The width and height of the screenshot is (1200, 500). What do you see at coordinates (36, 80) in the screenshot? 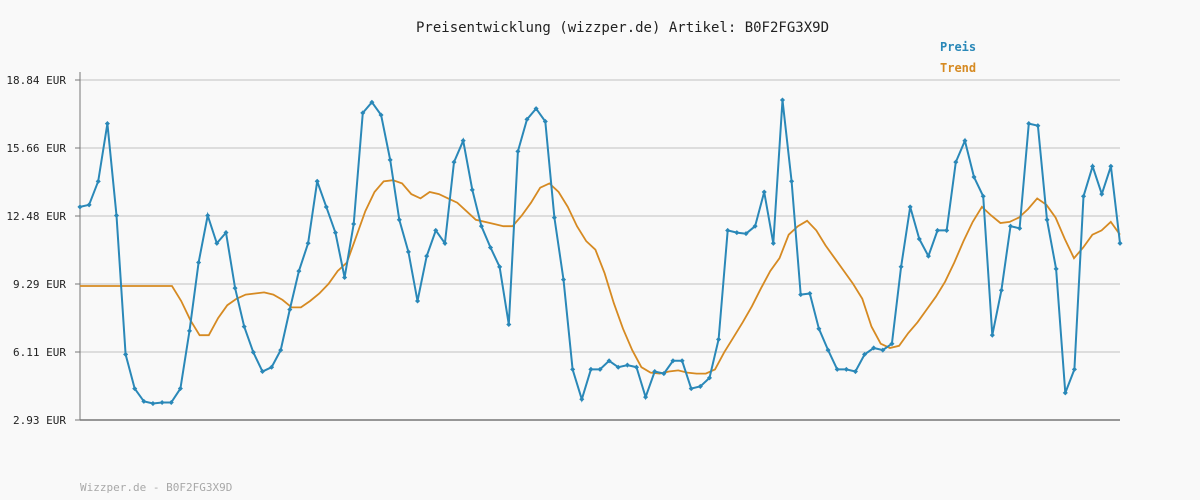
I see `y-tick-label: 18.84 EUR` at bounding box center [36, 80].